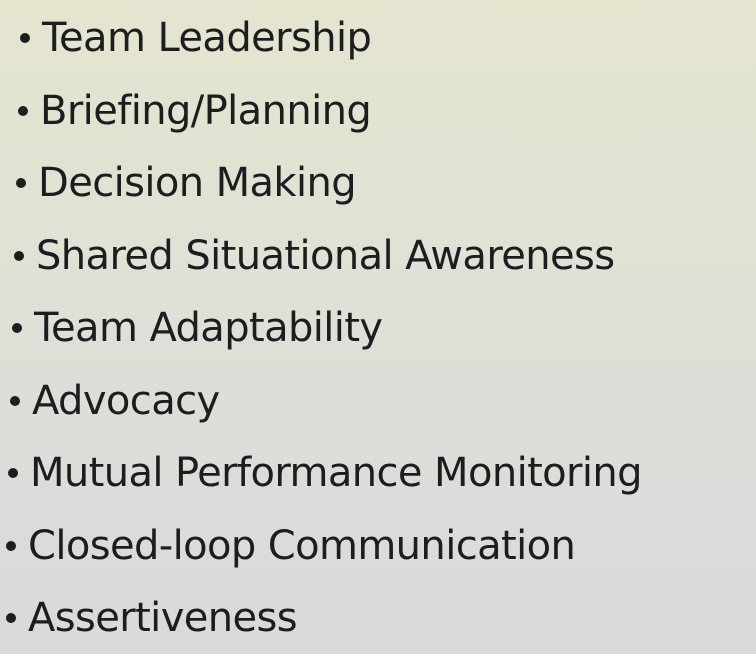 The width and height of the screenshot is (756, 654). I want to click on bullet-label: Advocacy, so click(126, 400).